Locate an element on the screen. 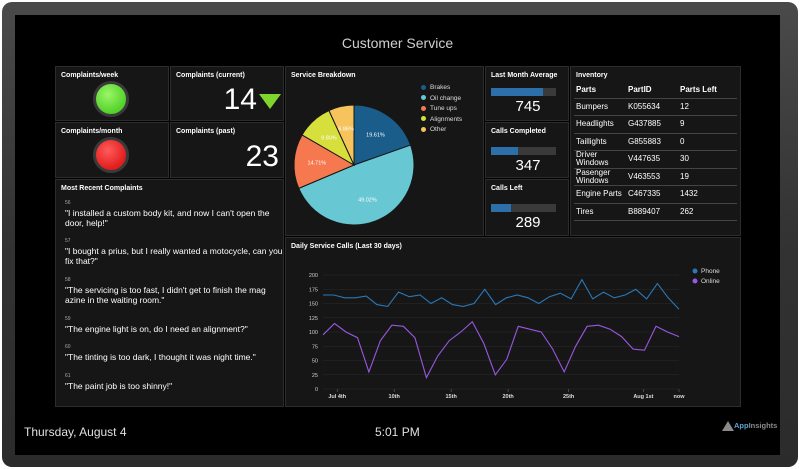 This screenshot has width=800, height=469. table-cell: 9 is located at coordinates (707, 124).